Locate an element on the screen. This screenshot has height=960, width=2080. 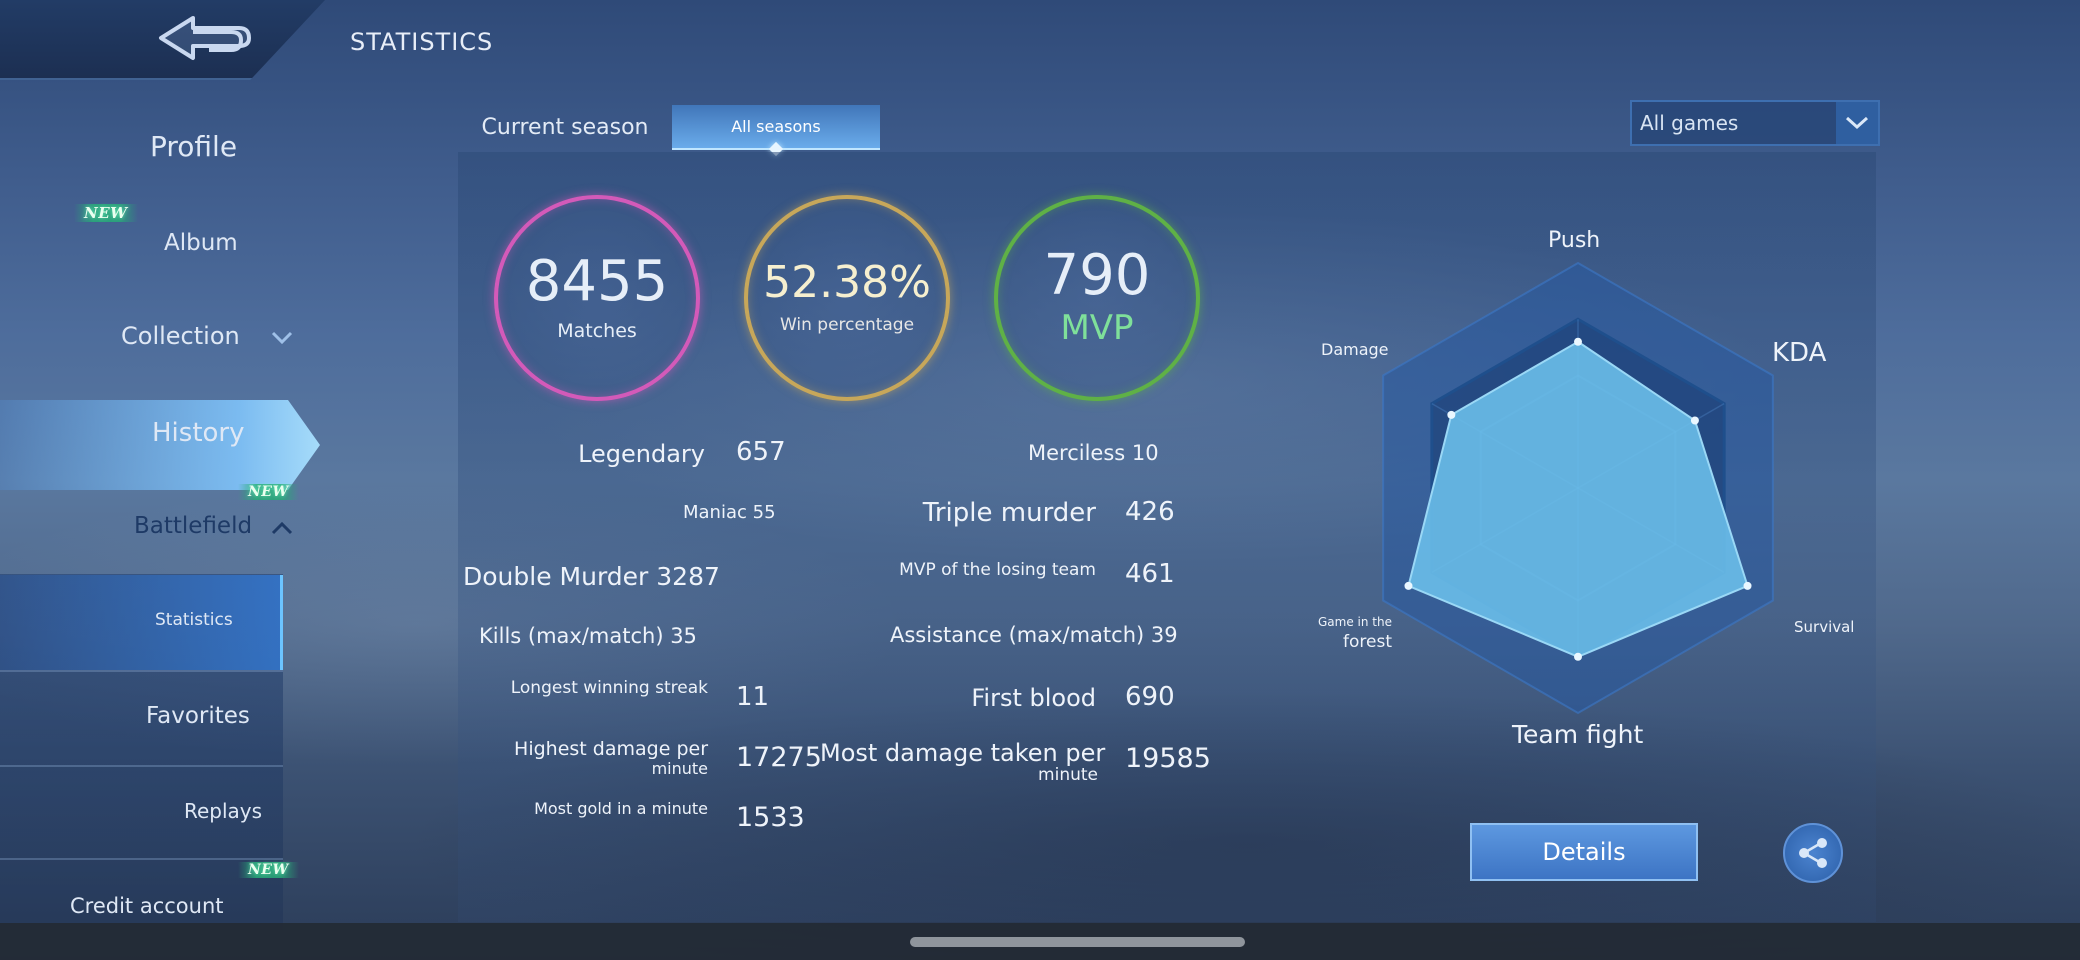
performance-radar is located at coordinates (1578, 488).